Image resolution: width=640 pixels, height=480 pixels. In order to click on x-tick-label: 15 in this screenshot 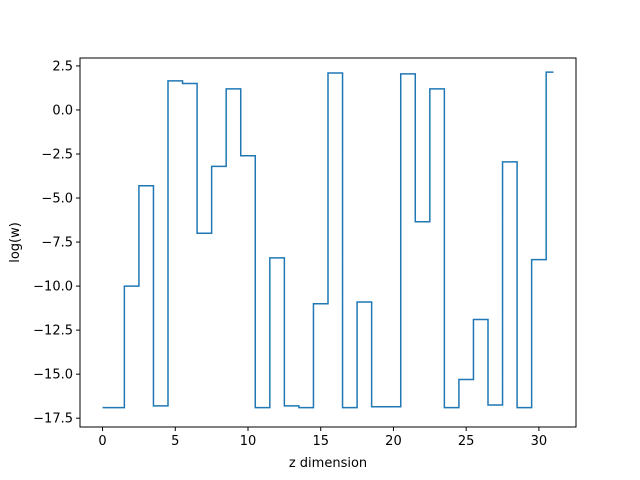, I will do `click(320, 441)`.